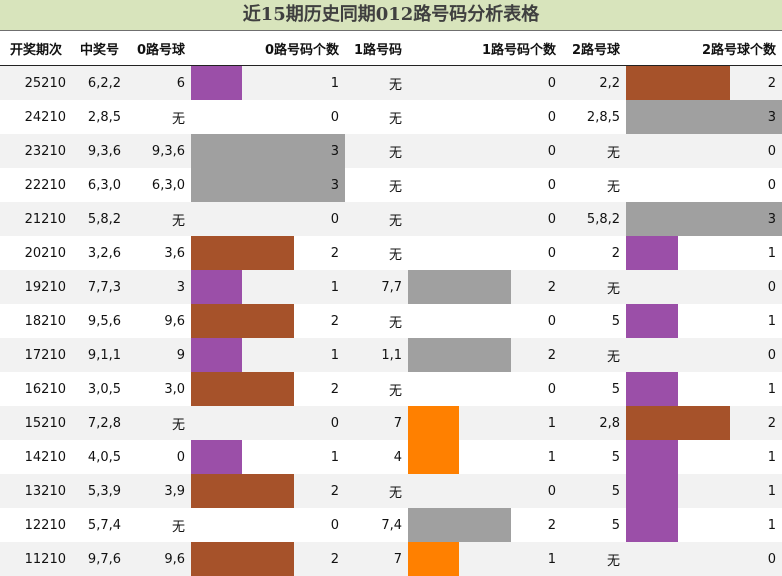  I want to click on route0-count-cell: 2, so click(268, 559).